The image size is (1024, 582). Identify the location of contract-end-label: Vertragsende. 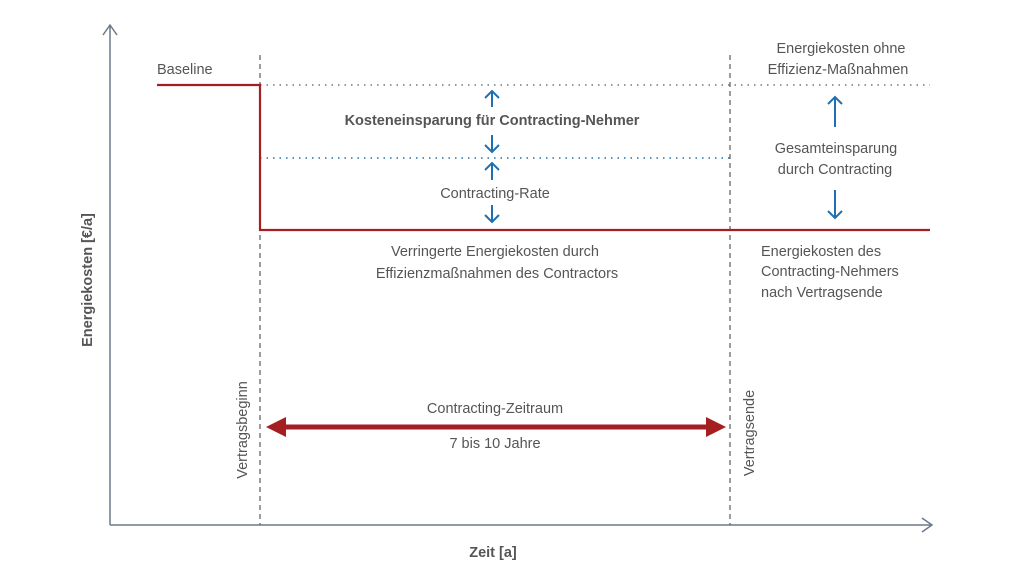
(750, 433).